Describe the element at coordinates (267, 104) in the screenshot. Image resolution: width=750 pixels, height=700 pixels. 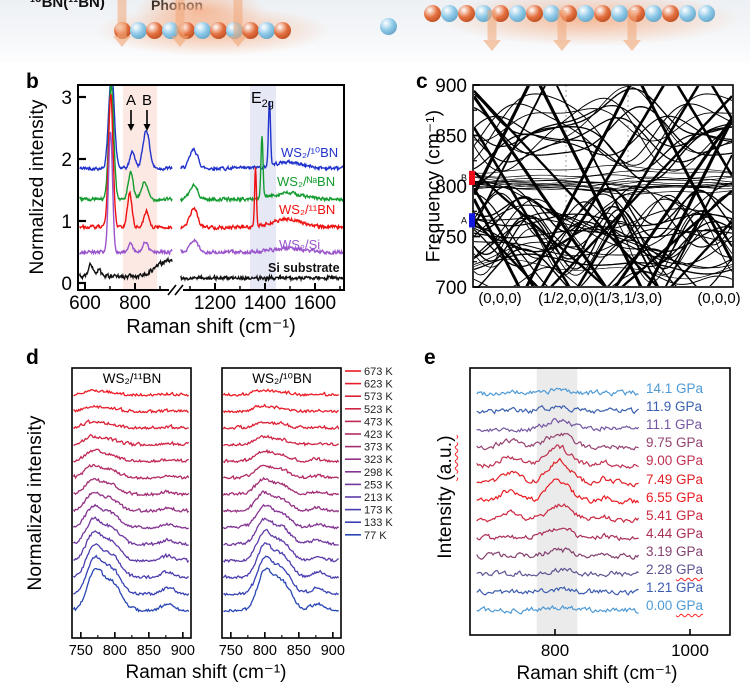
I see `e2g-sub: 2g` at that location.